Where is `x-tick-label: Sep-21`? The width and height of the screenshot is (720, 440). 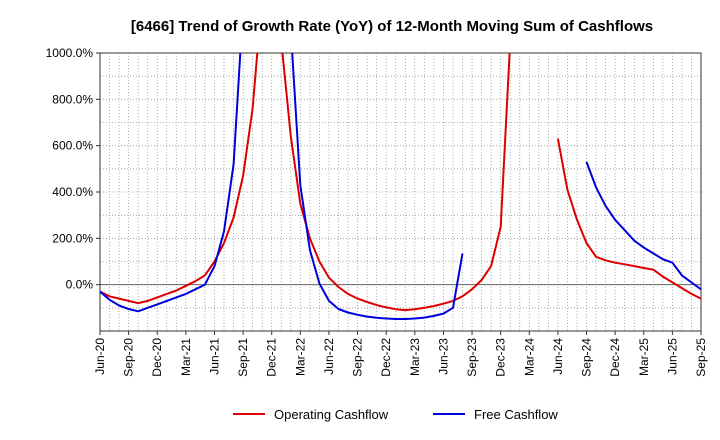
x-tick-label: Sep-21 is located at coordinates (243, 357).